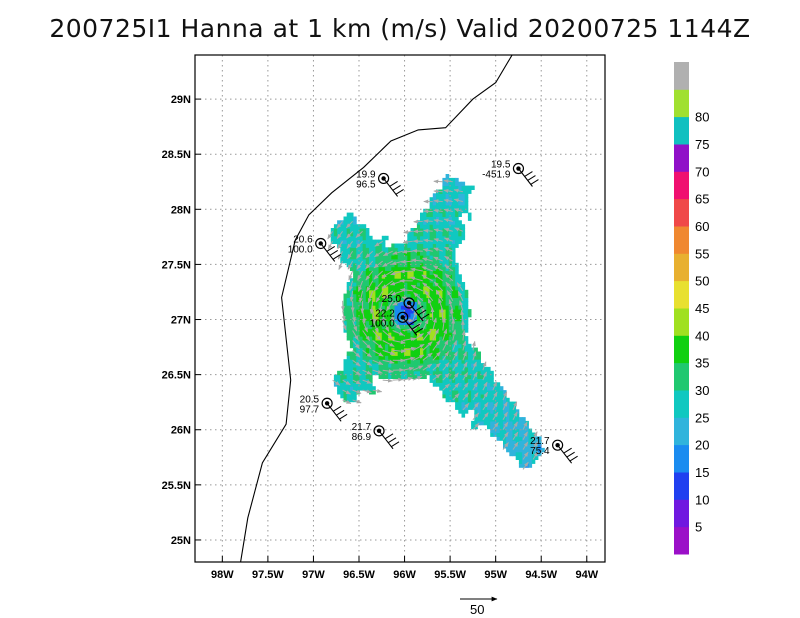  Describe the element at coordinates (573, 458) in the screenshot. I see `station-barb-flag` at that location.